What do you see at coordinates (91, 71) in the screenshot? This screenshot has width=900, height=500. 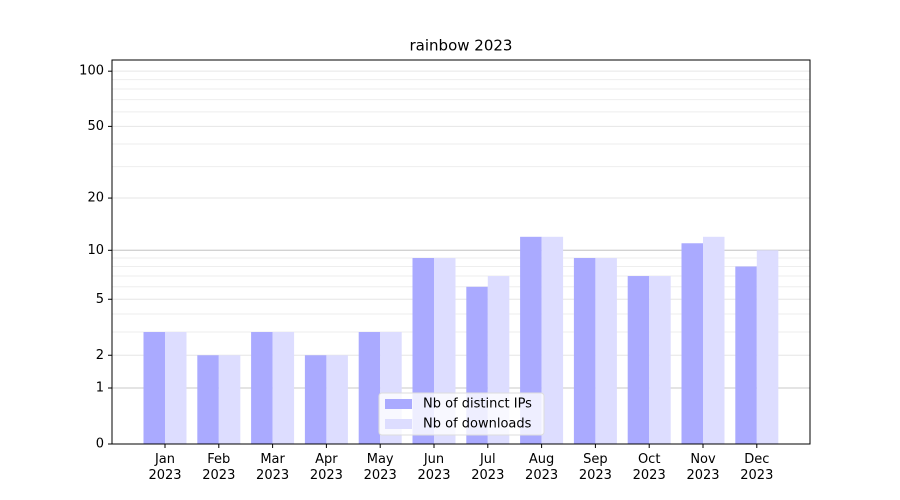 I see `y-tick-label: 100` at bounding box center [91, 71].